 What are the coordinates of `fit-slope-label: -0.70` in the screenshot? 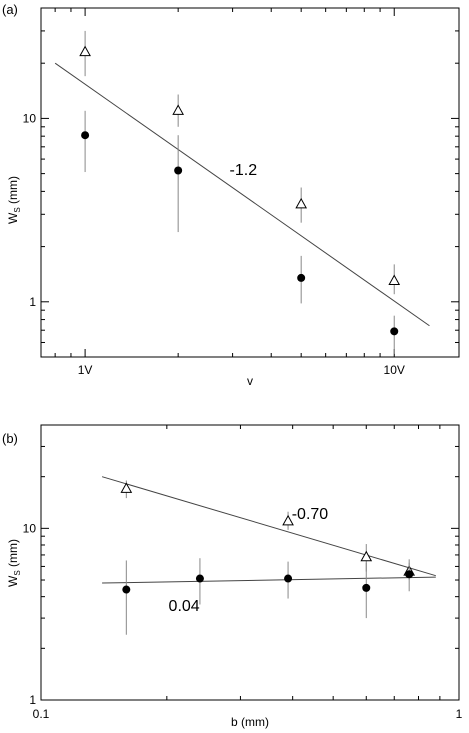 It's located at (310, 514).